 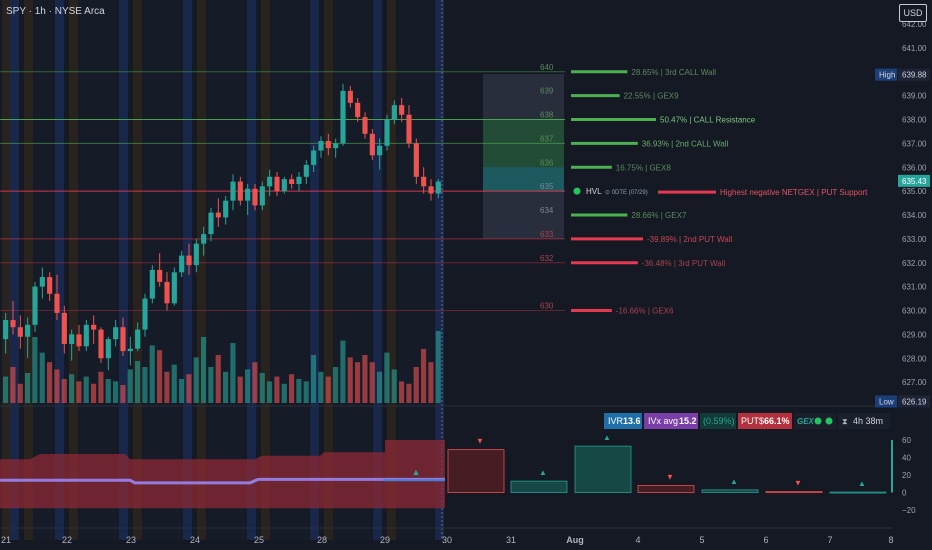 What do you see at coordinates (616, 421) in the screenshot?
I see `ivr-label: IVR` at bounding box center [616, 421].